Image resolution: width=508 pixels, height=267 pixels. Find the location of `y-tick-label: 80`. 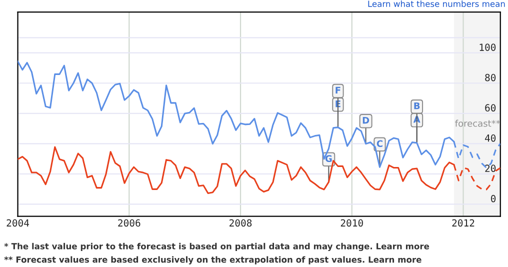

y-tick-label: 80 is located at coordinates (490, 78).